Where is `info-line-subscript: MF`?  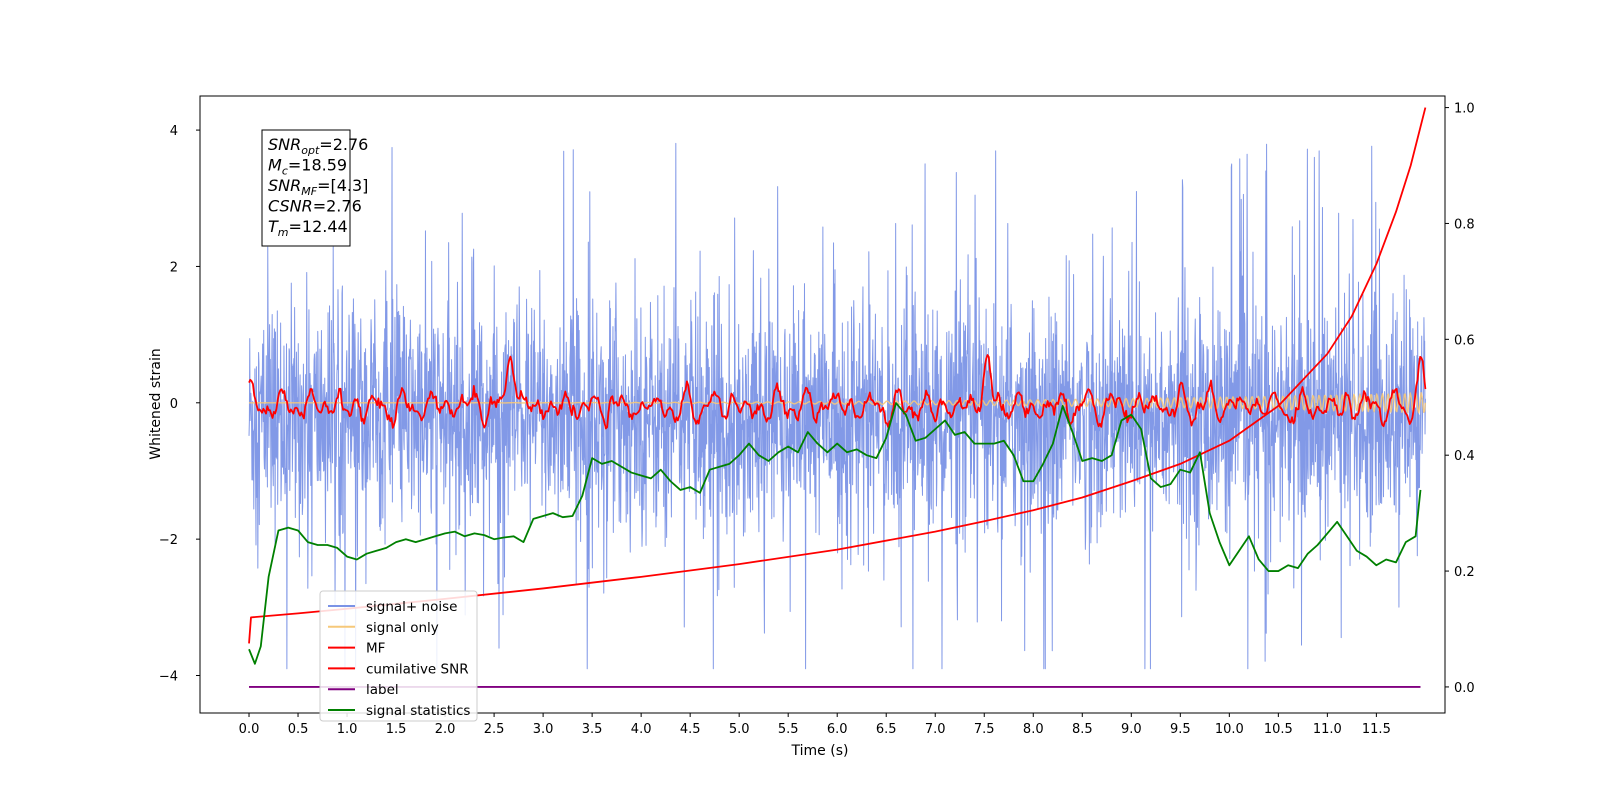
info-line-subscript: MF is located at coordinates (309, 191).